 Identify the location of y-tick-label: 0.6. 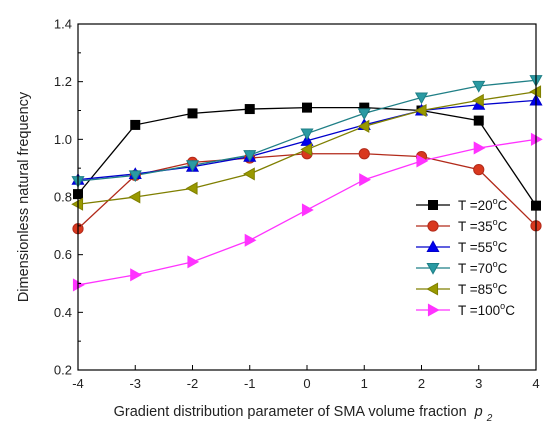
(63, 254).